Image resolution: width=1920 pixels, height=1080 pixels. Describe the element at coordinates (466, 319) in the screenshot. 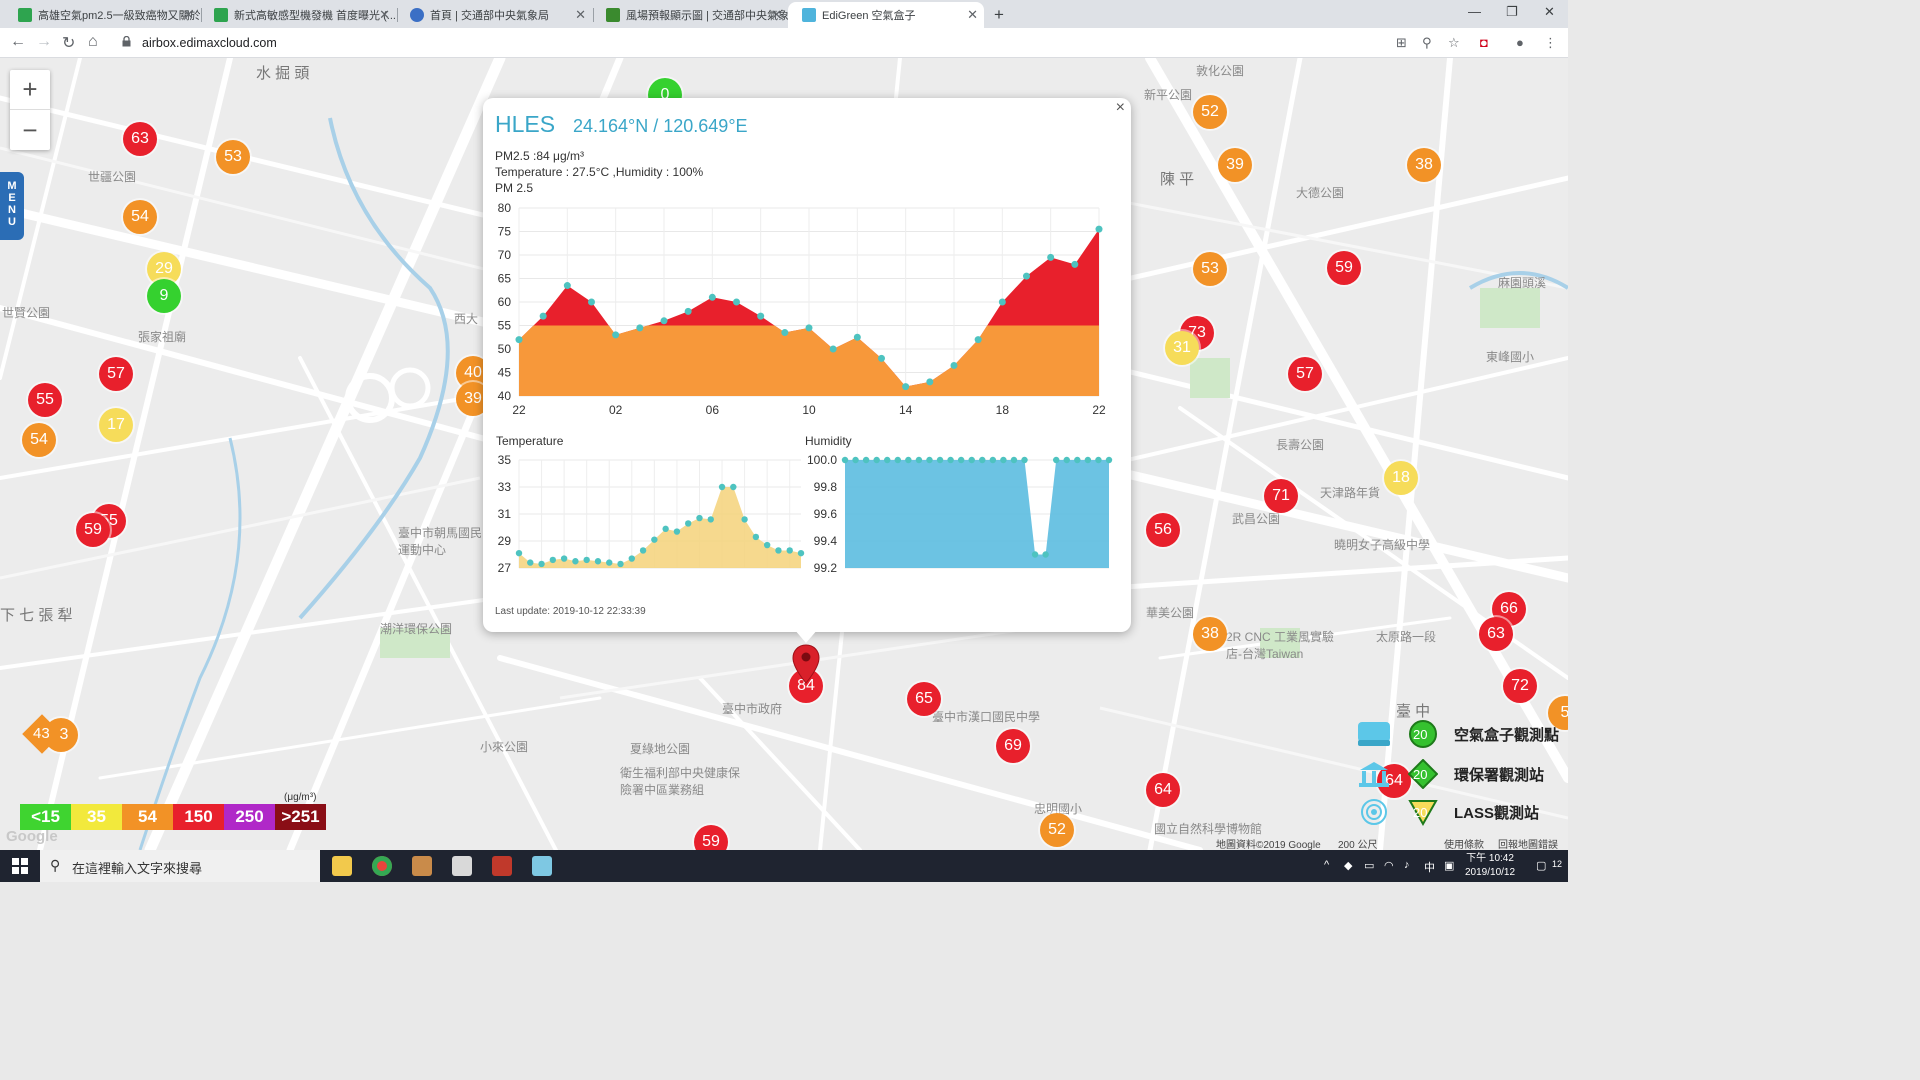

I see `map-place-label: 西大` at that location.